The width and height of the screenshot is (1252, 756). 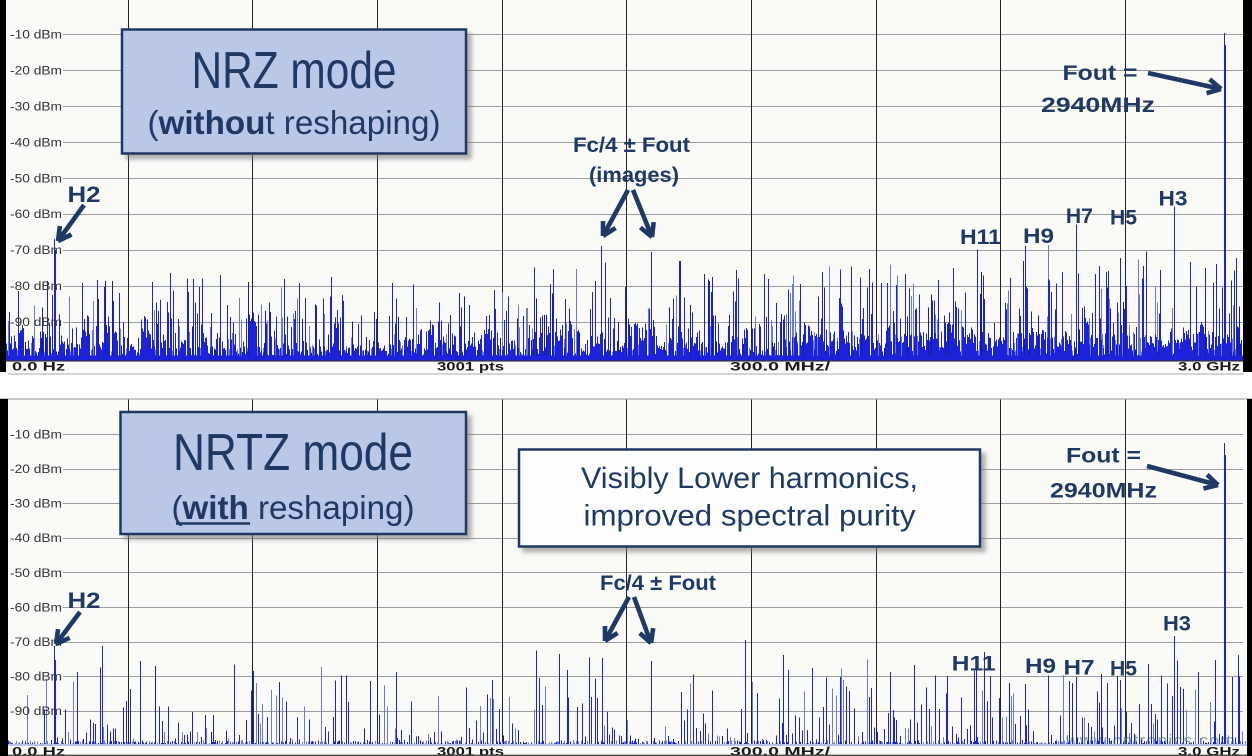 What do you see at coordinates (293, 453) in the screenshot?
I see `svg-text: NRTZ mode` at bounding box center [293, 453].